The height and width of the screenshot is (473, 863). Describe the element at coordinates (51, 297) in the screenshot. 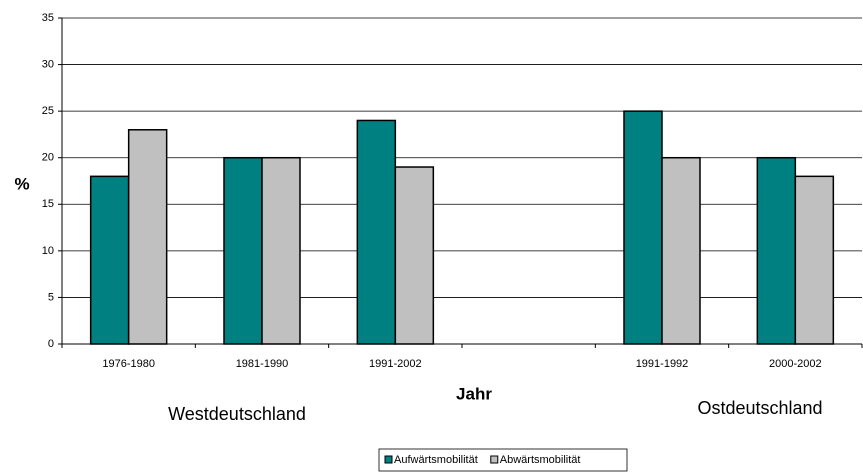

I see `y-tick-label: 5` at that location.